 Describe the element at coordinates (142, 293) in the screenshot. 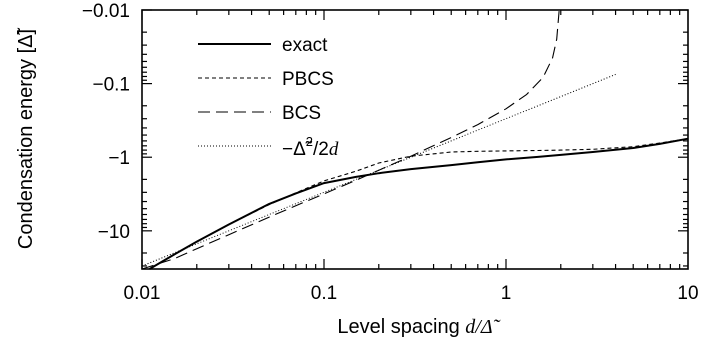

I see `x-tick-label: 0.01` at that location.